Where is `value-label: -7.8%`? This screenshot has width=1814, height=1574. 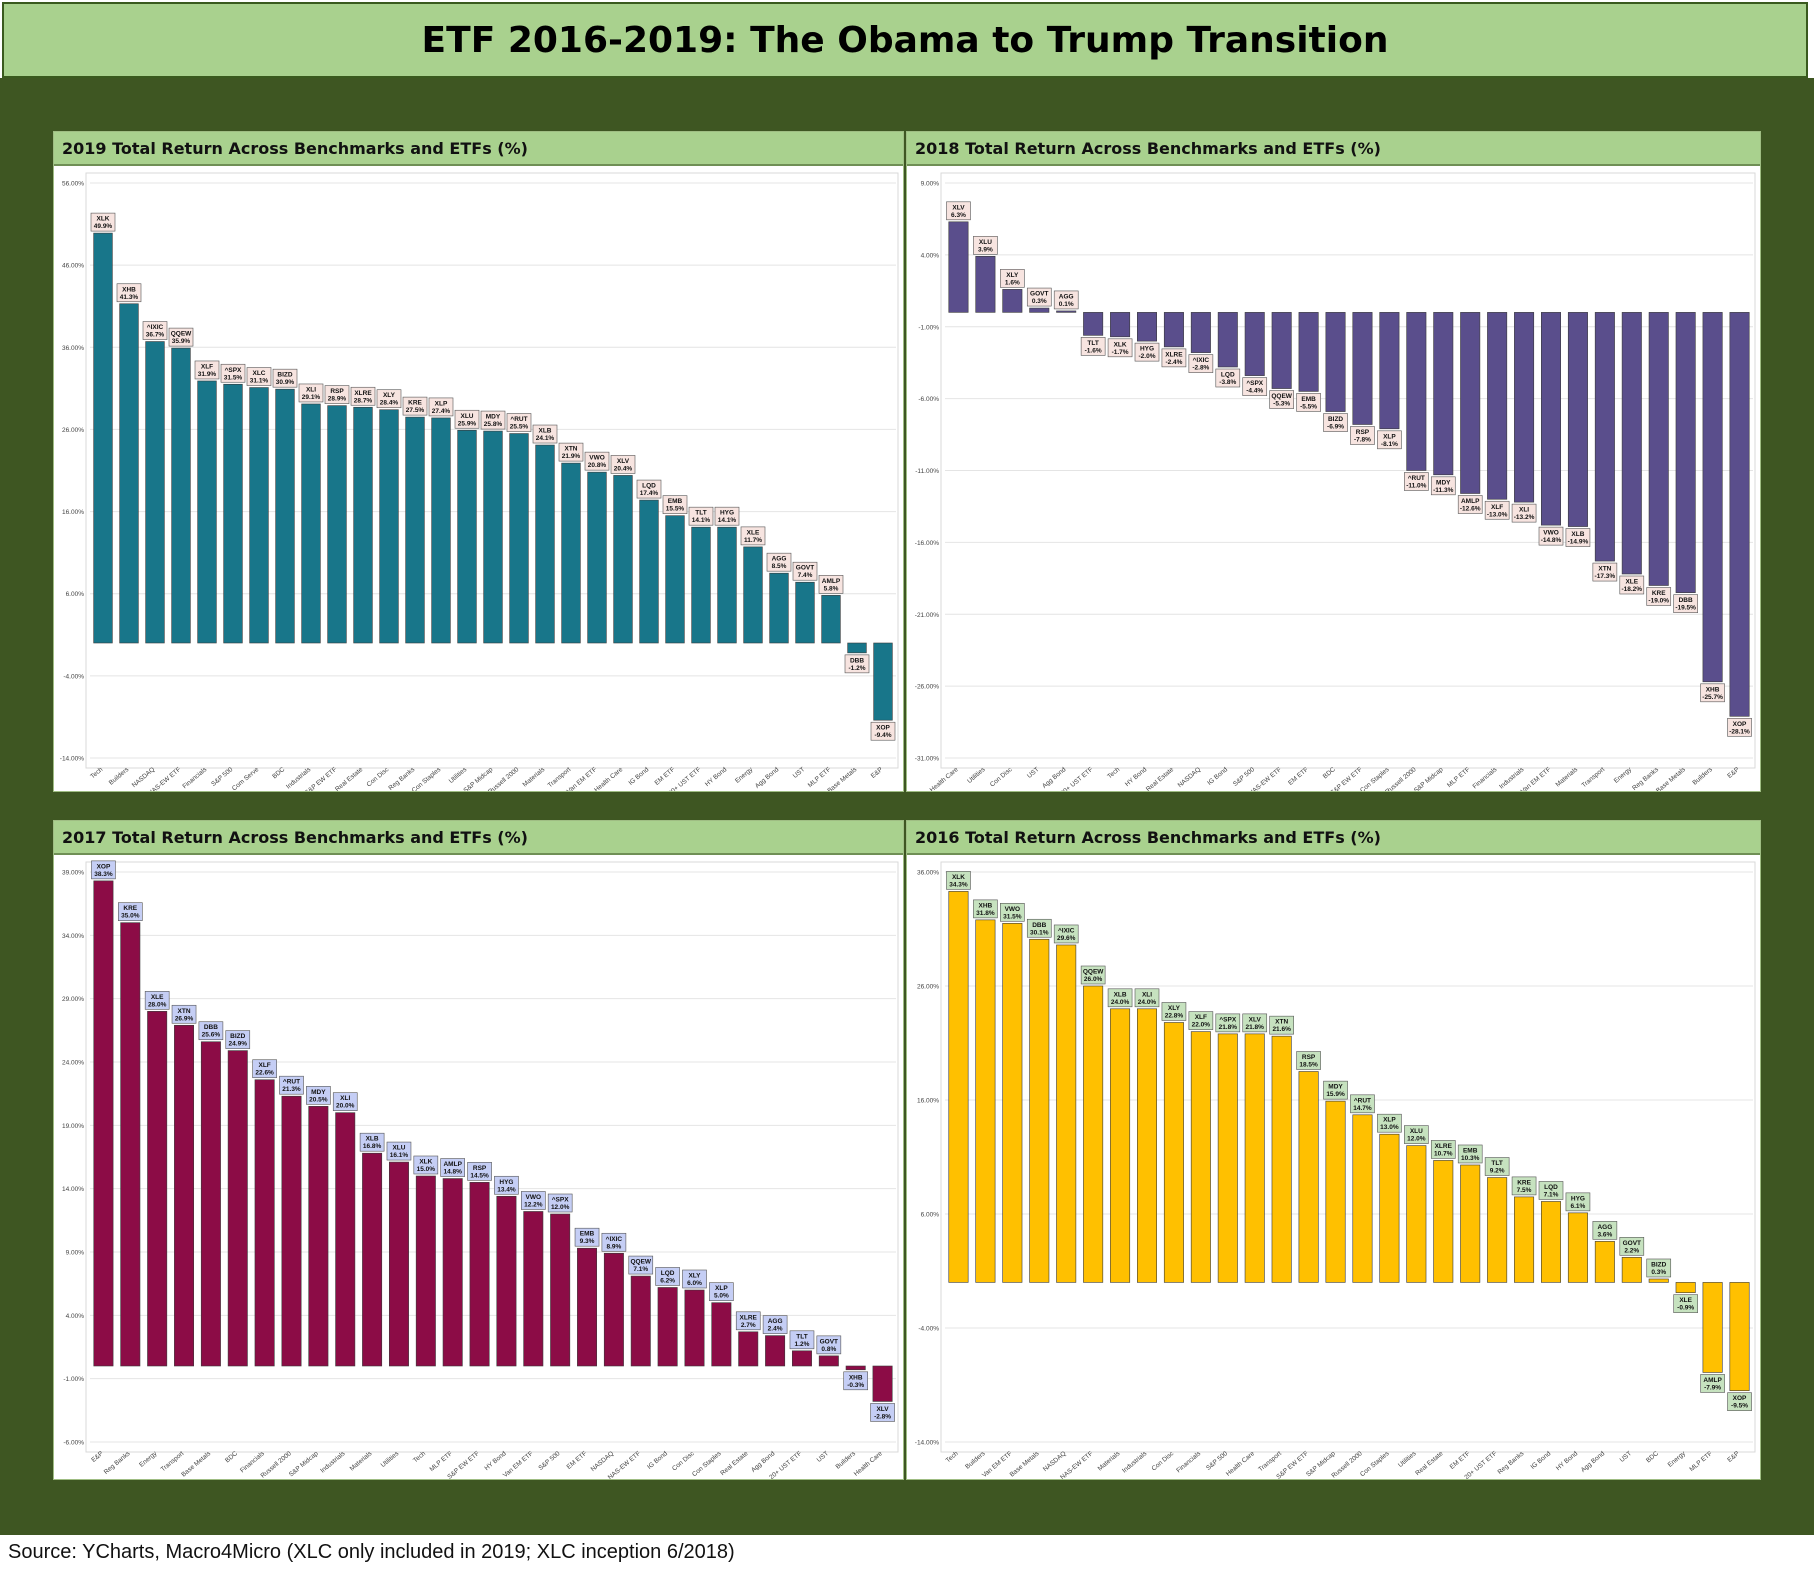
value-label: -7.8% is located at coordinates (1362, 440).